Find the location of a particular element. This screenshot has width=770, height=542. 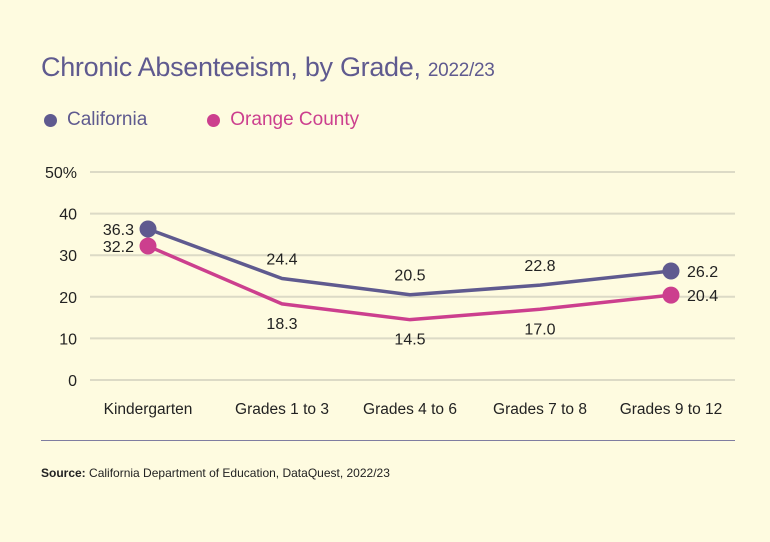

x-tick-label: Kindergarten is located at coordinates (148, 409).